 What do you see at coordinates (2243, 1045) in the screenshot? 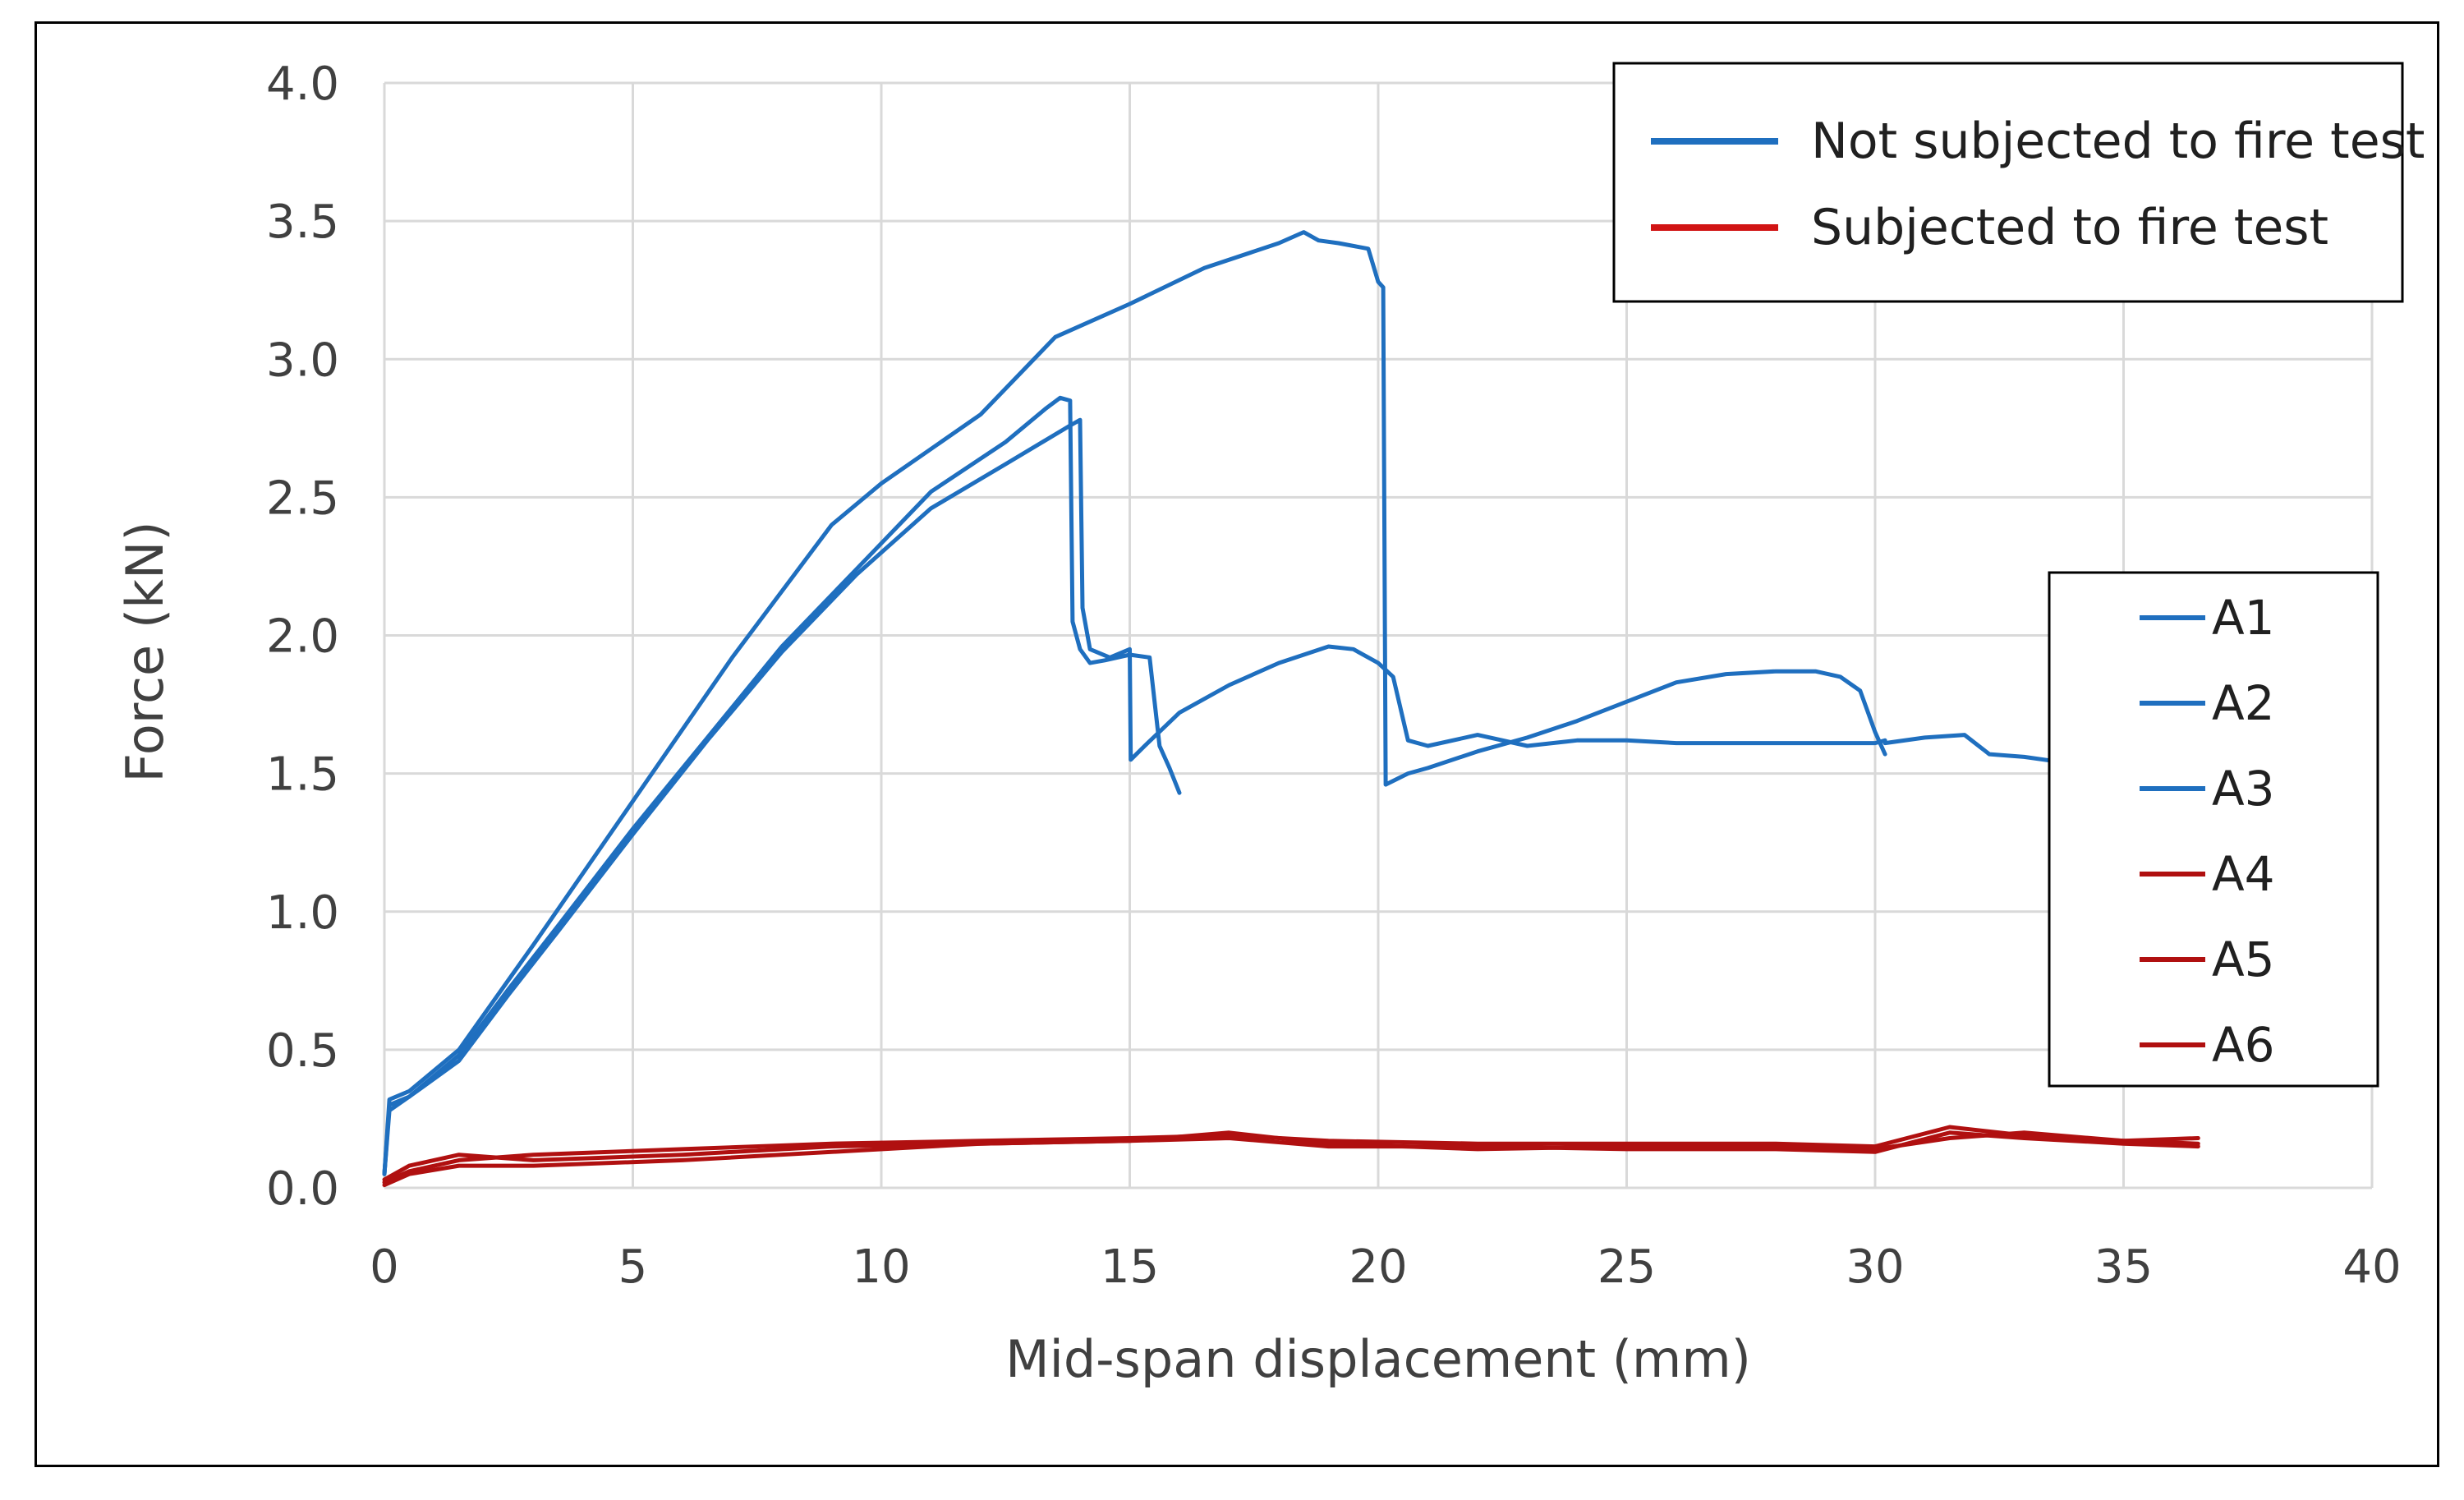
I see `series-legend-label: A6` at bounding box center [2243, 1045].